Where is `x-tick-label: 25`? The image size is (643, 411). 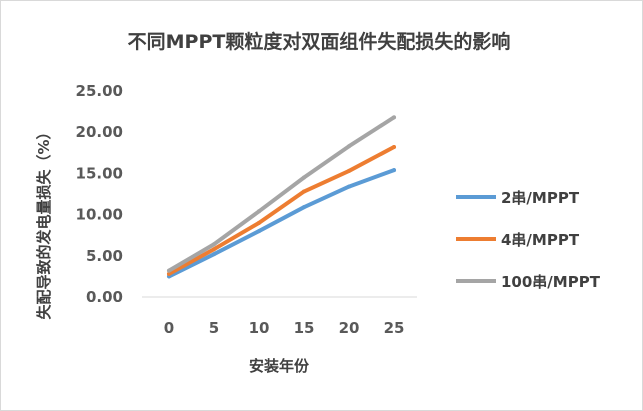
x-tick-label: 25 is located at coordinates (394, 328).